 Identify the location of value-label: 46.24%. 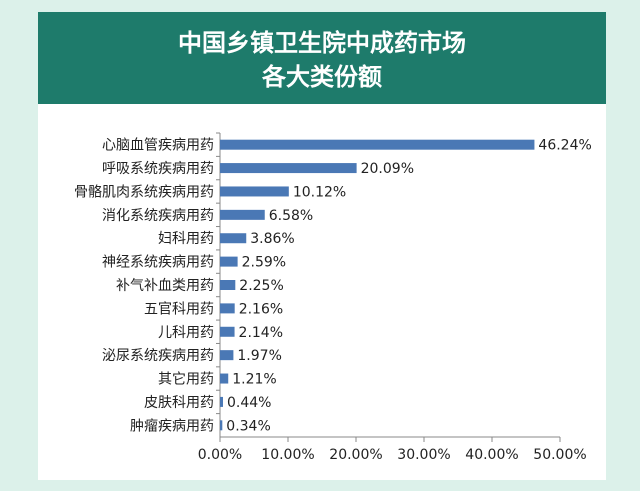
(564, 146).